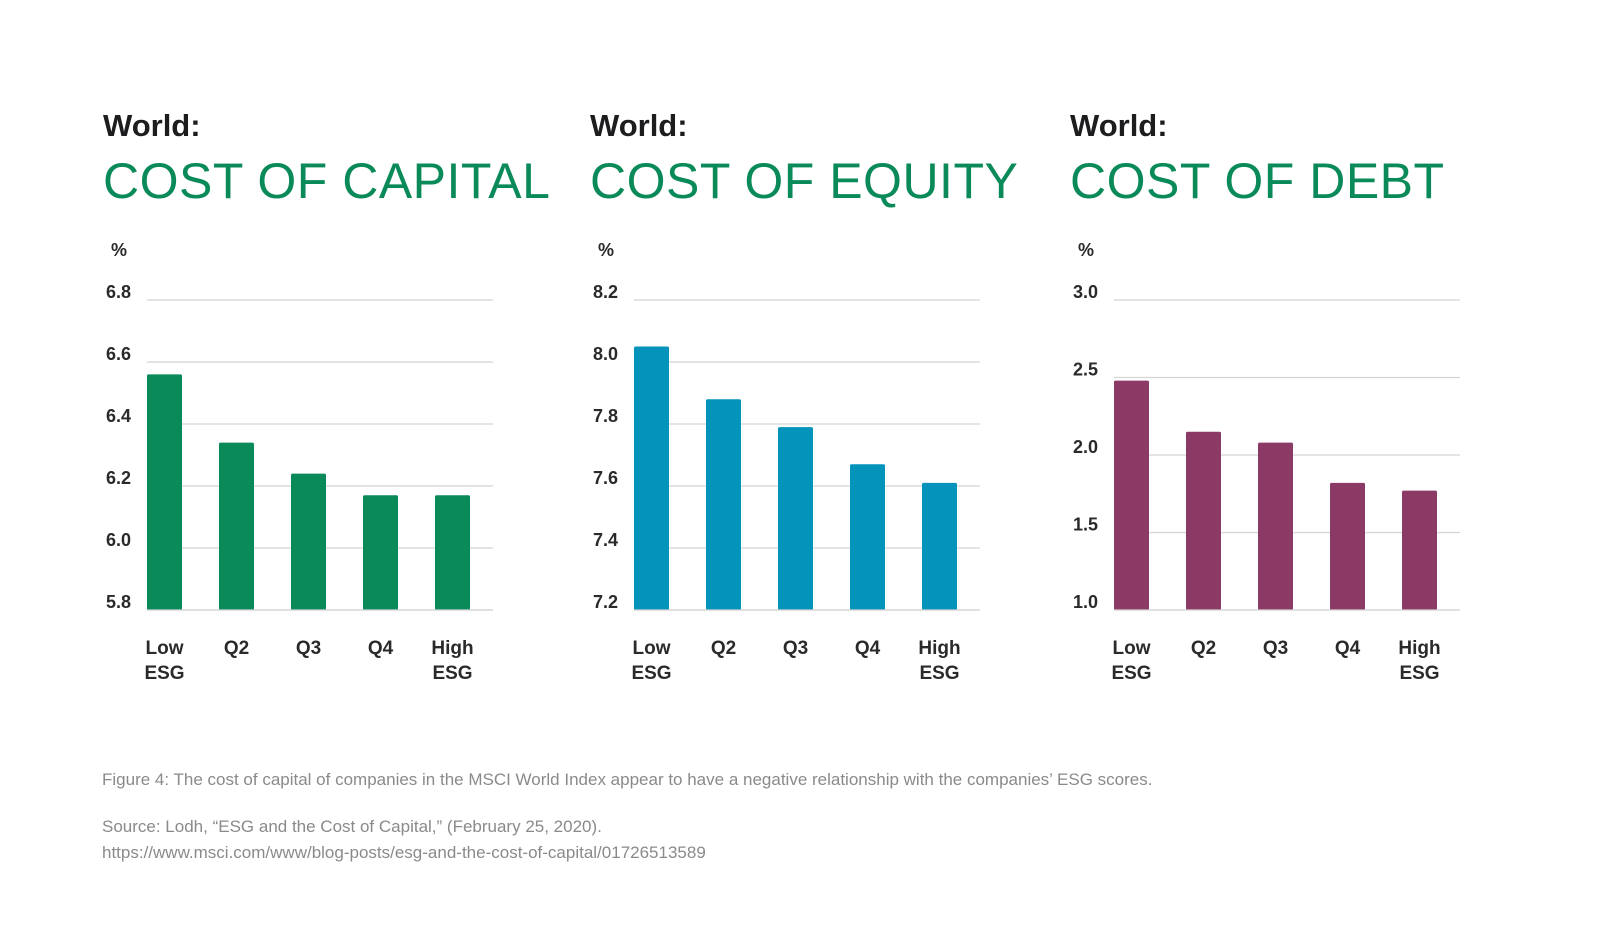  What do you see at coordinates (804, 181) in the screenshot?
I see `chart-title: COST OF EQUITY` at bounding box center [804, 181].